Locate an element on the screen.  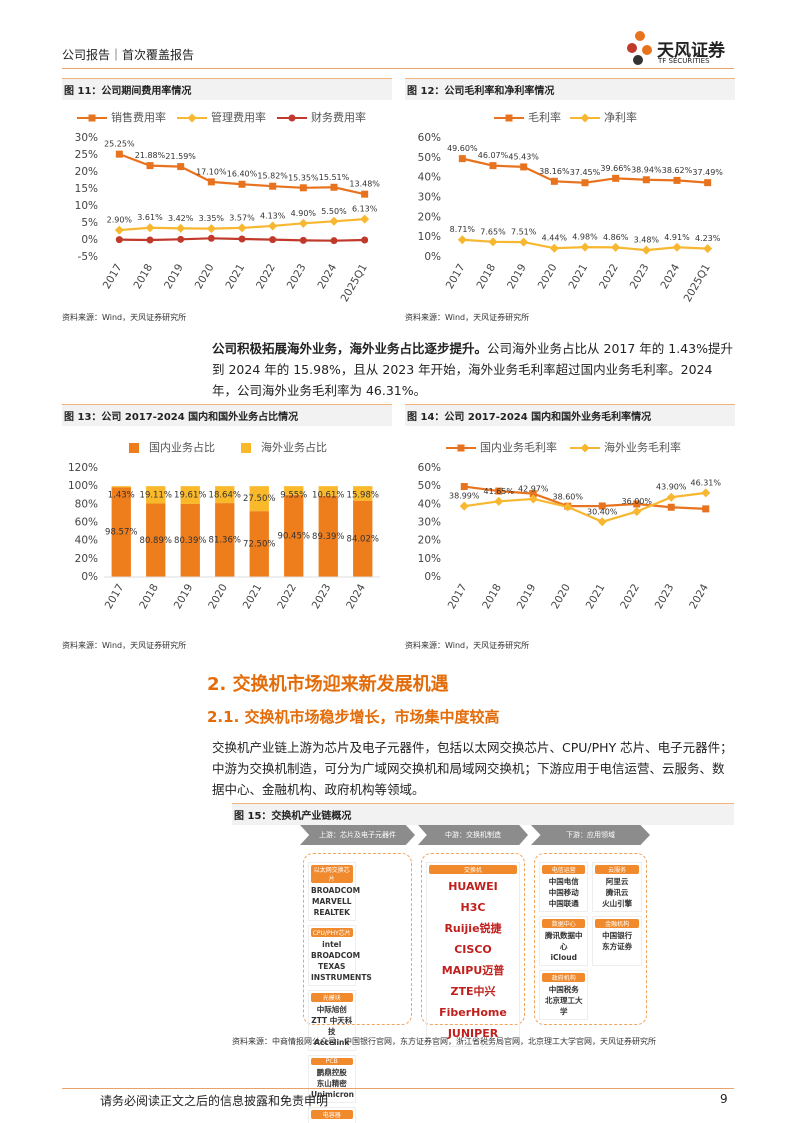
data-label: 10.61% is located at coordinates (328, 496).